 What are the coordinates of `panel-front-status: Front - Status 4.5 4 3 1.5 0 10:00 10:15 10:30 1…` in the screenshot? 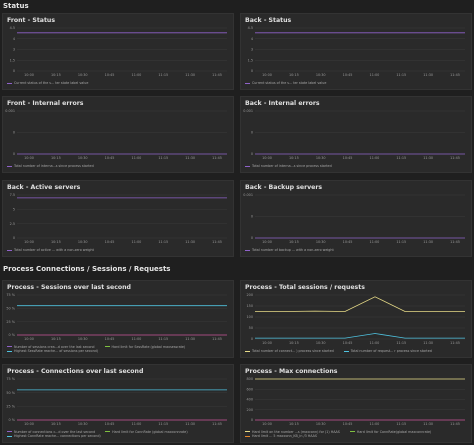 It's located at (118, 51).